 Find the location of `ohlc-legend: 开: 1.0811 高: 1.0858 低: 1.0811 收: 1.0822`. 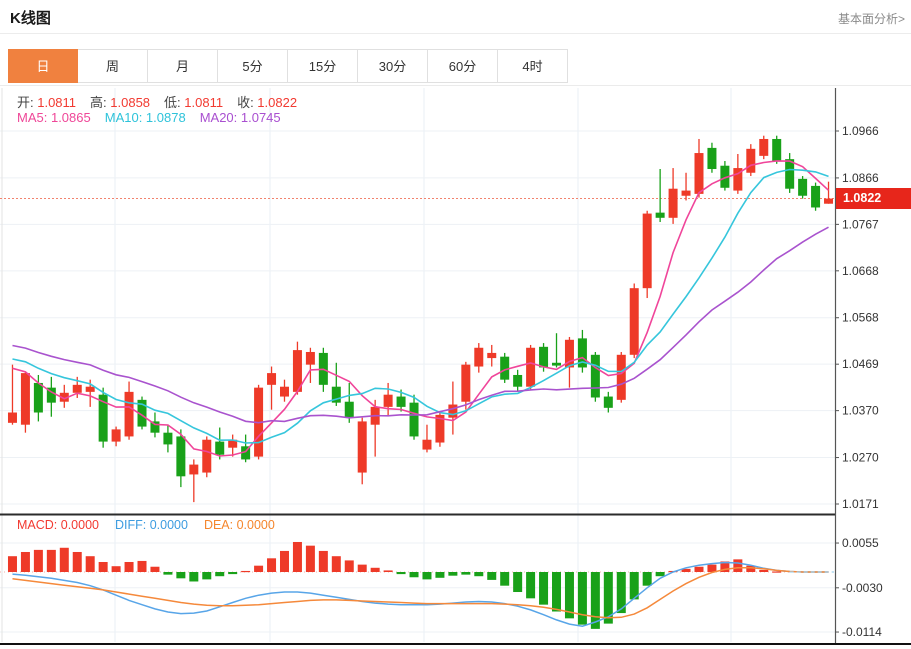

ohlc-legend: 开: 1.0811 高: 1.0858 低: 1.0811 收: 1.0822 is located at coordinates (157, 101).